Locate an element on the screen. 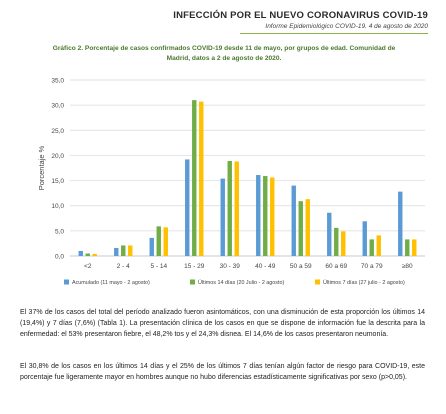 Image resolution: width=446 pixels, height=414 pixels. chart-title-line-2: Madrid, datos a 2 de agosto de 2020. is located at coordinates (224, 58).